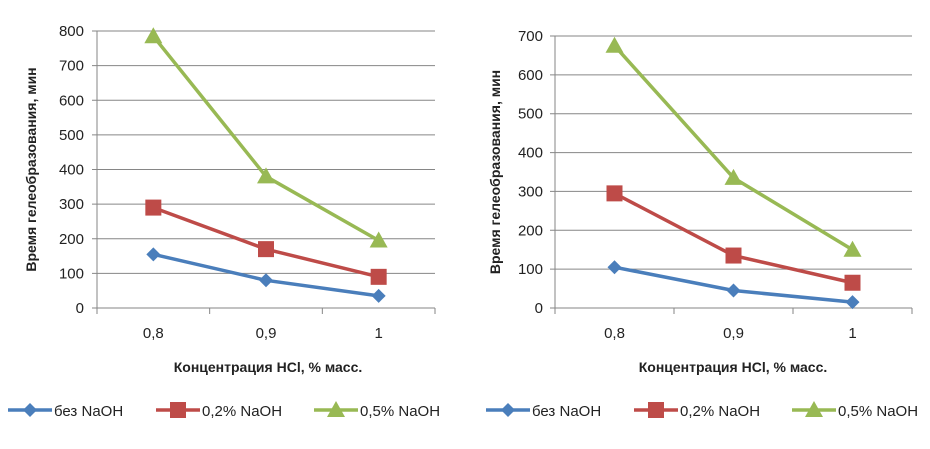  I want to click on y-tick-label: 800, so click(71, 31).